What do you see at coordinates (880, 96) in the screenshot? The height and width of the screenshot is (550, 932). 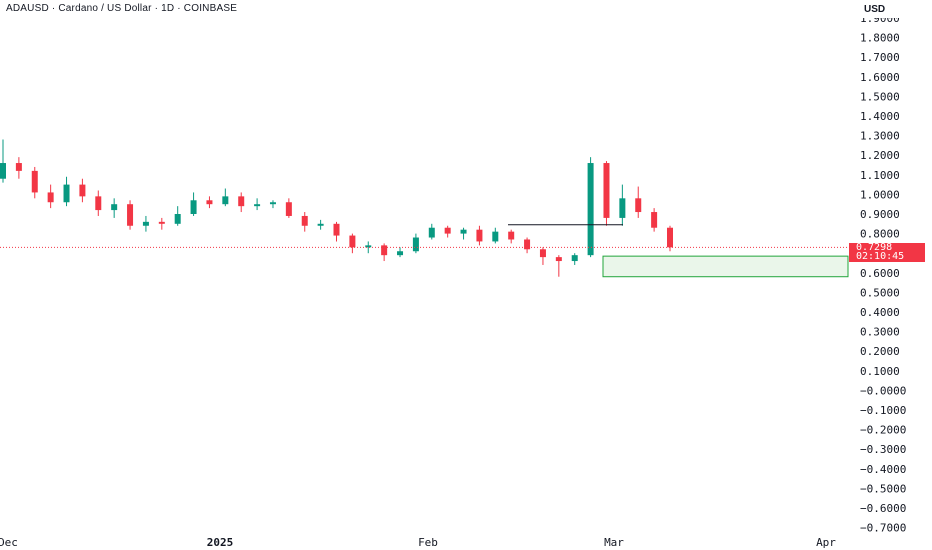 I see `price-tick-label: 1.5000` at bounding box center [880, 96].